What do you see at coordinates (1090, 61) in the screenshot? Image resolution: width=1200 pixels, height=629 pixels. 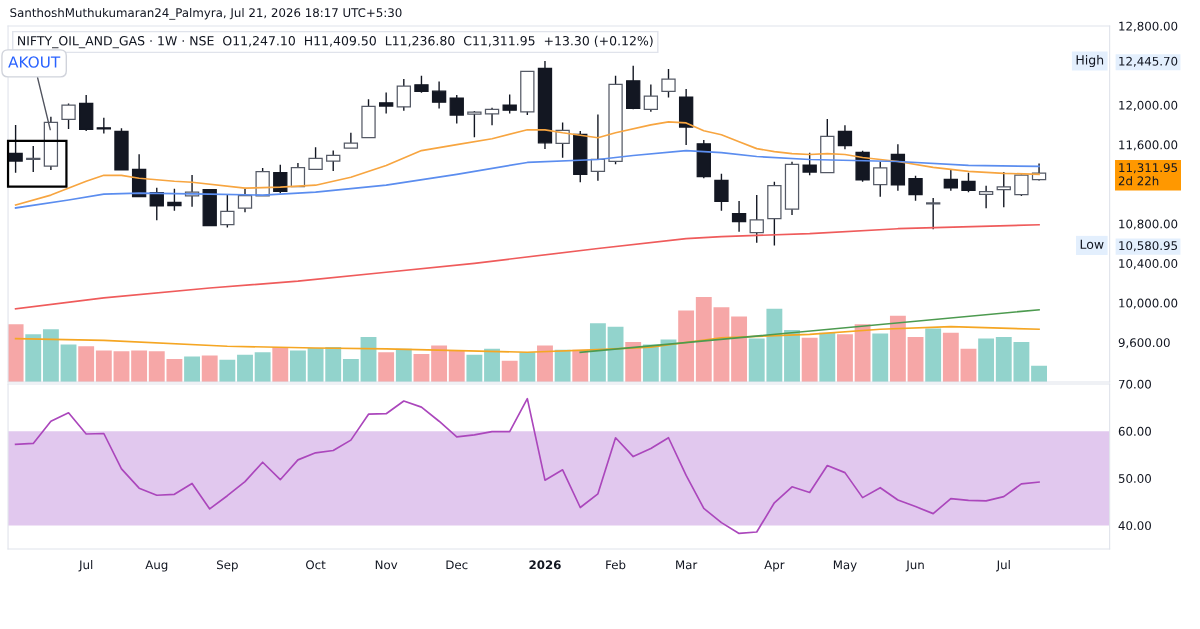 I see `annotation: High` at bounding box center [1090, 61].